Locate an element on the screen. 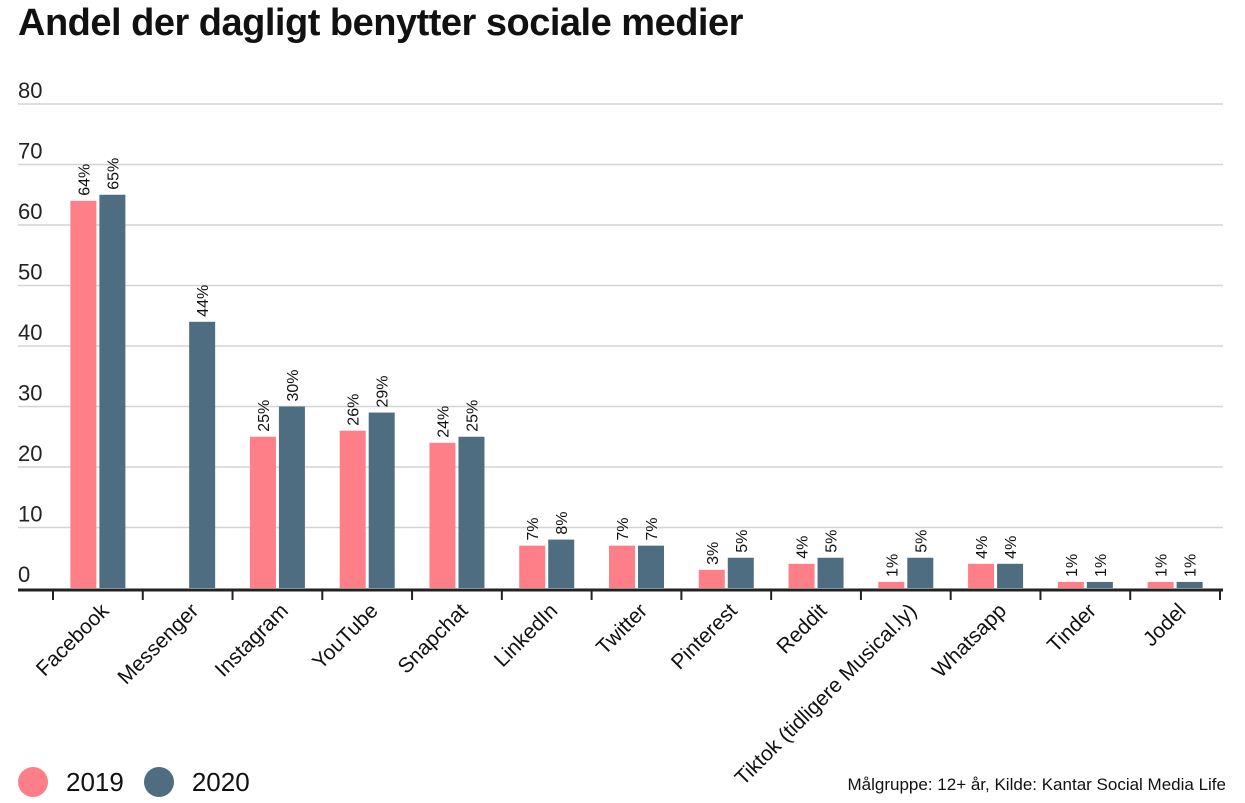 Image resolution: width=1245 pixels, height=803 pixels. legend-swatch-2019 is located at coordinates (33, 782).